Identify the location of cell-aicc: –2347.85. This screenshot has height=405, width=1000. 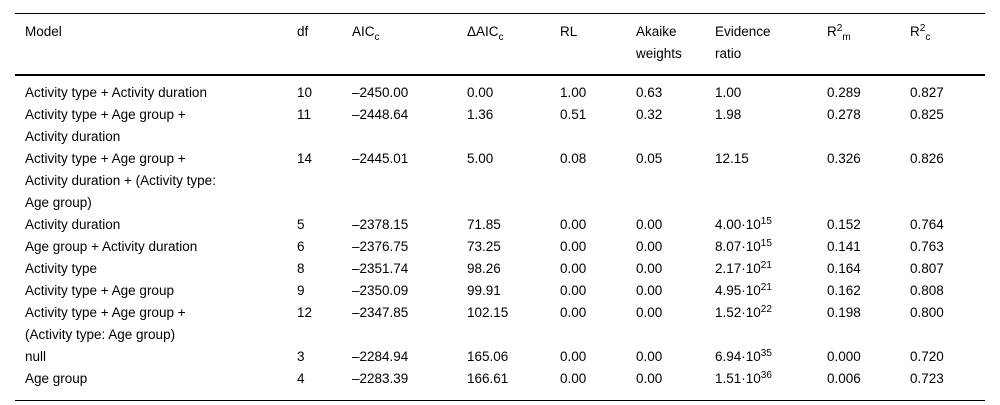
(380, 312).